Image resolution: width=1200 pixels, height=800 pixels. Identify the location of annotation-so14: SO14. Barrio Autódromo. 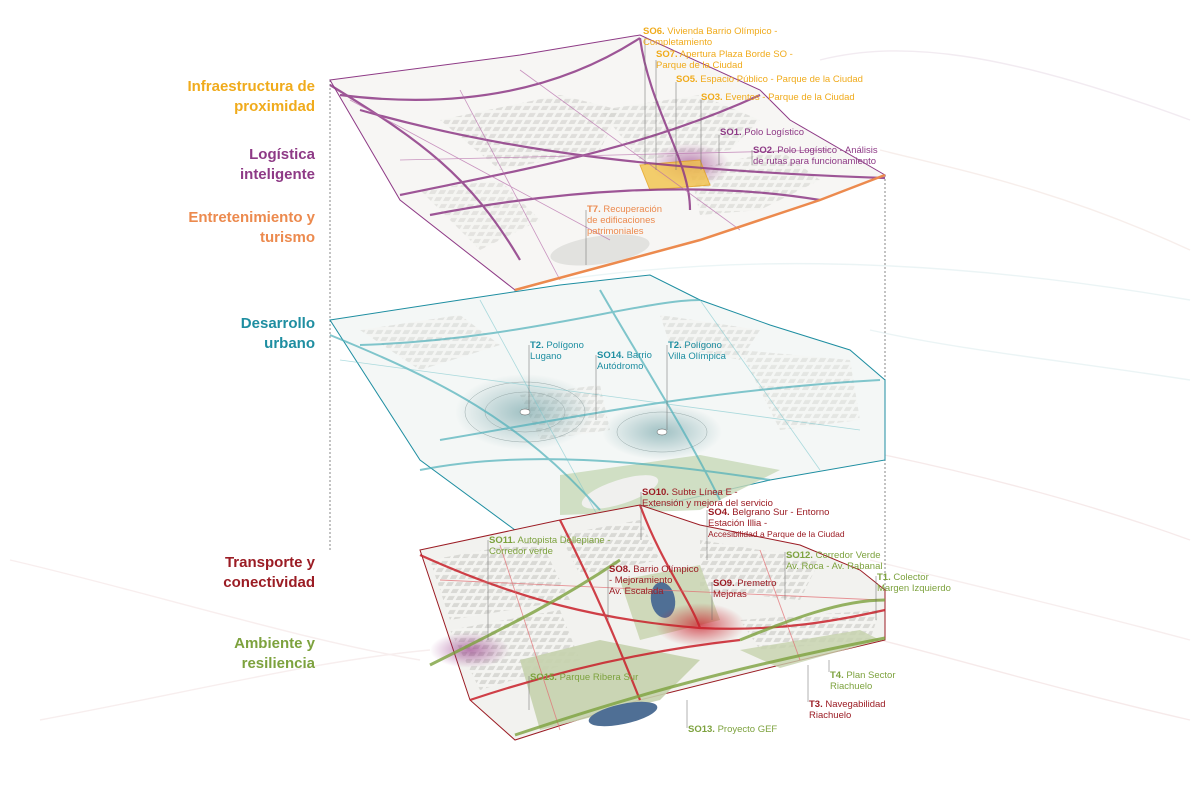
(624, 361).